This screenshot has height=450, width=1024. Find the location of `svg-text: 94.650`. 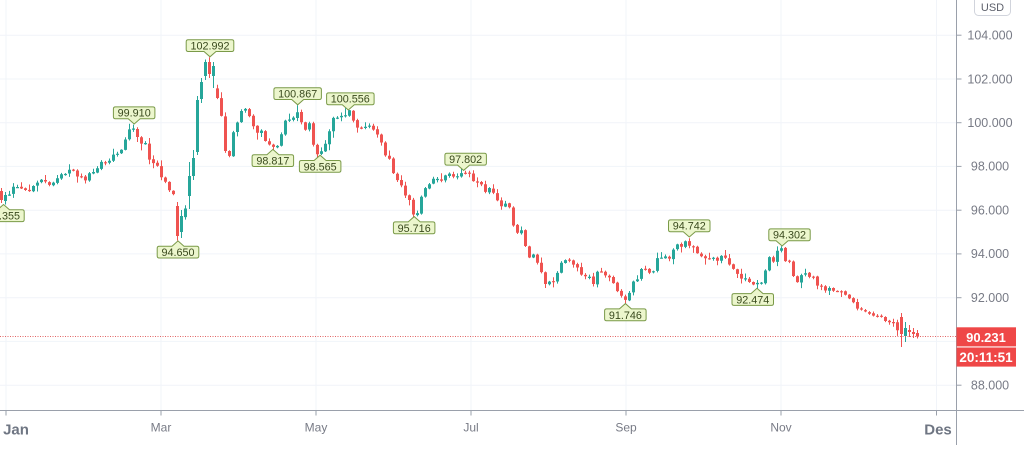

svg-text: 94.650 is located at coordinates (177, 253).